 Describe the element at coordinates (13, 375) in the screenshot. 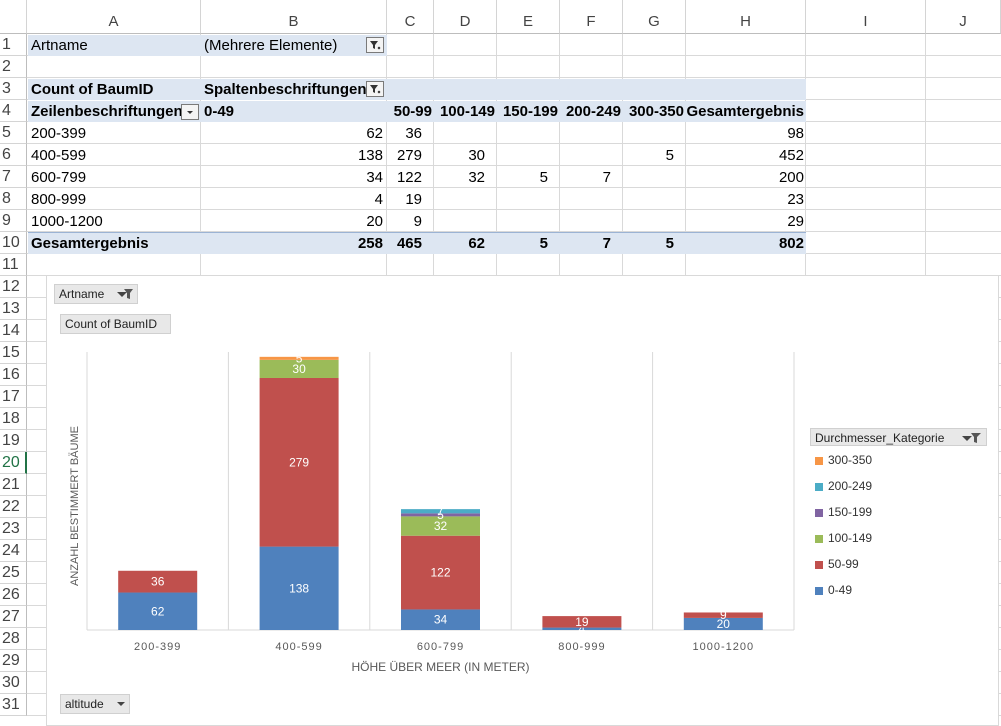

I see `row-header: 16` at that location.